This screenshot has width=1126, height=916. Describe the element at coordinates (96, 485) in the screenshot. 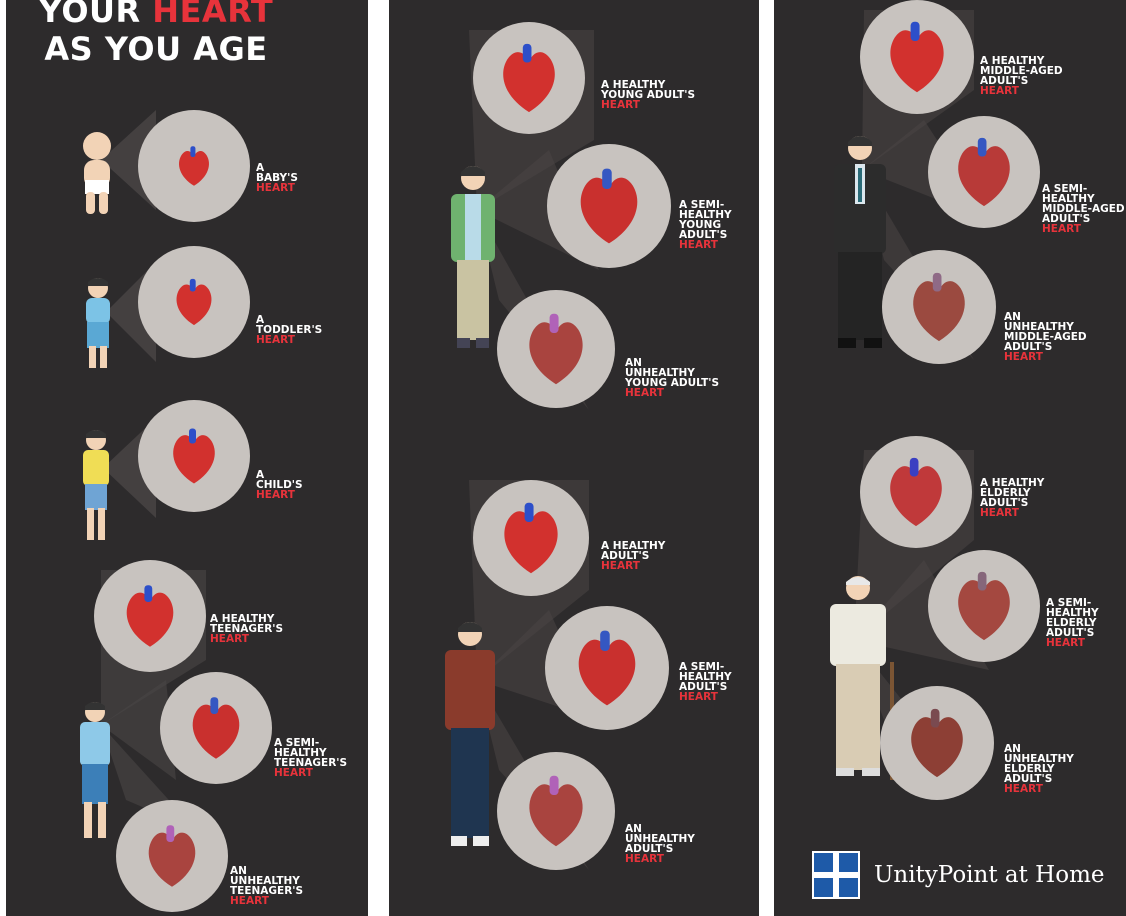

I see `child-figure` at that location.